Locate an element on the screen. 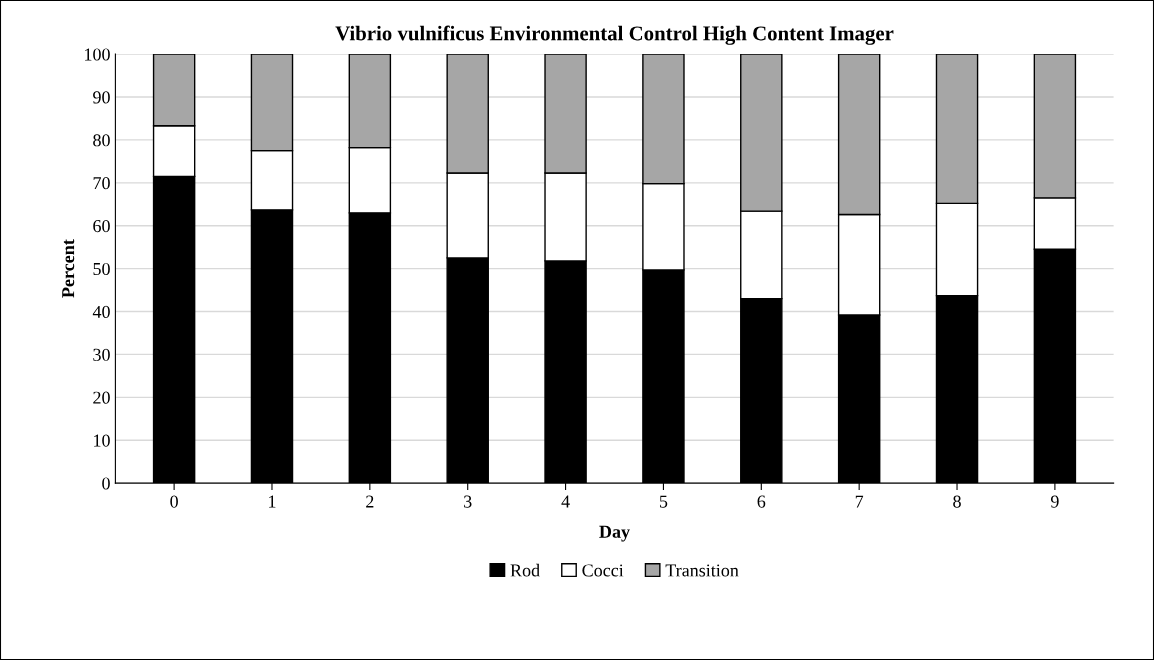 This screenshot has width=1154, height=660. y-tick-label: 70 is located at coordinates (101, 183).